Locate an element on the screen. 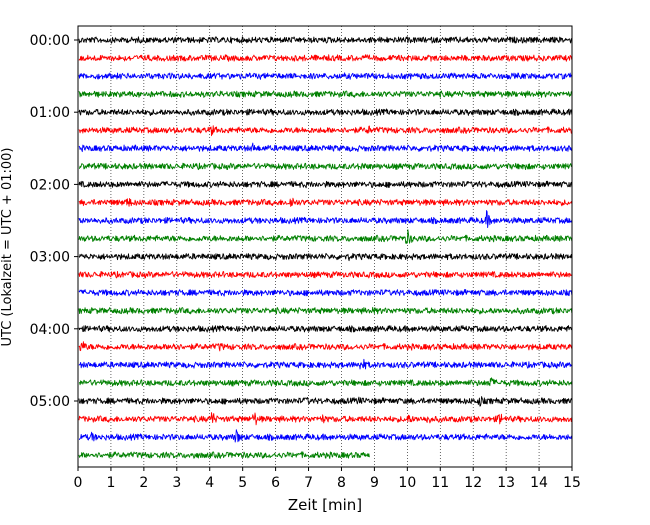 Image resolution: width=650 pixels, height=525 pixels. x-axis-label: Zeit [min] is located at coordinates (325, 505).